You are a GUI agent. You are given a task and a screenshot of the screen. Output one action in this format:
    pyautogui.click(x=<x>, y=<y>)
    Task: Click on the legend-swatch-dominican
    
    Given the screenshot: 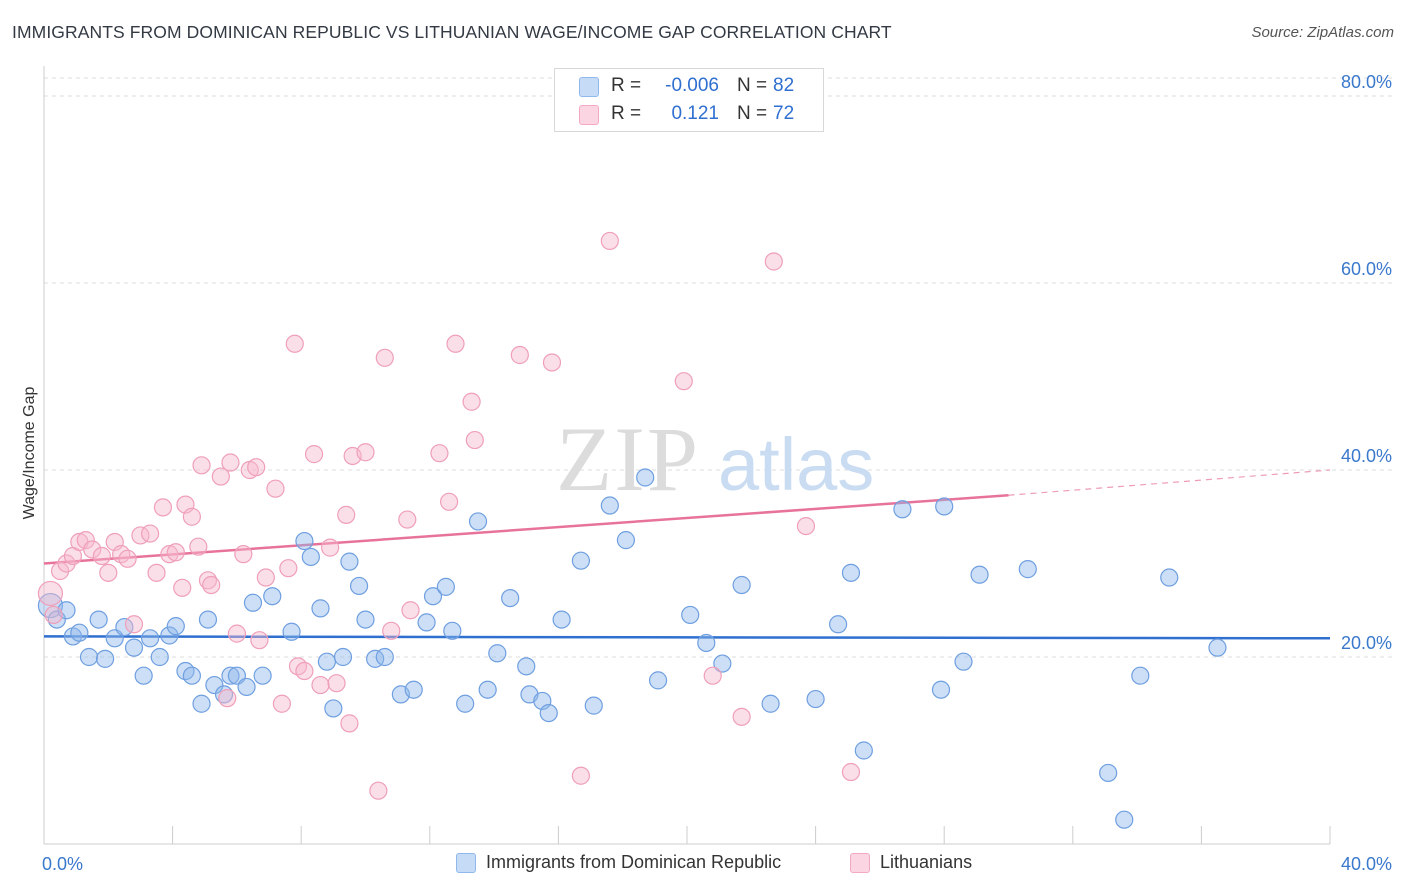 What is the action you would take?
    pyautogui.click(x=466, y=862)
    